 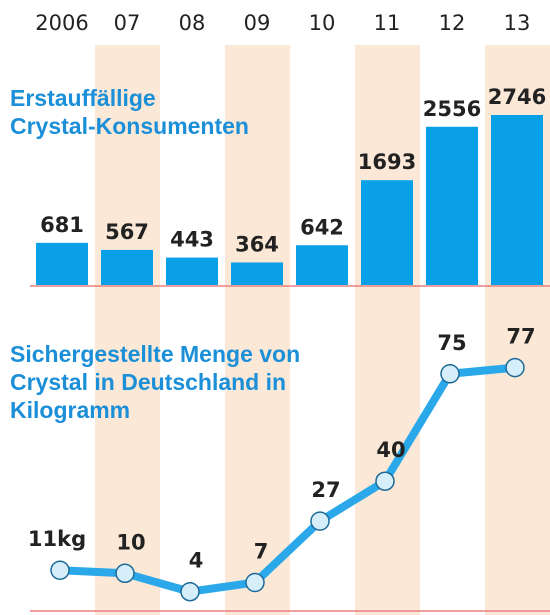 What do you see at coordinates (517, 97) in the screenshot?
I see `value-label: 2746` at bounding box center [517, 97].